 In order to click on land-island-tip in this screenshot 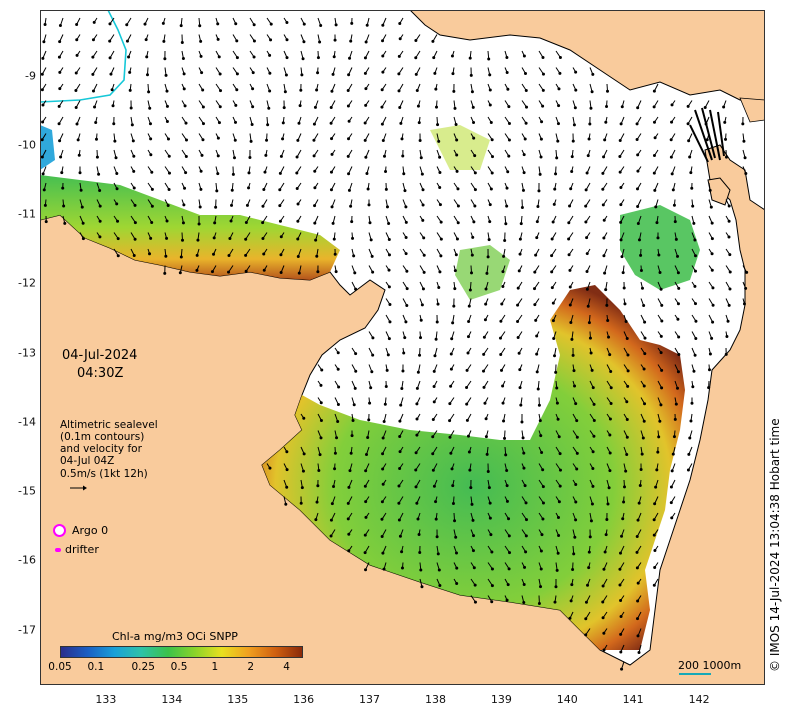, I will do `click(752, 110)`.